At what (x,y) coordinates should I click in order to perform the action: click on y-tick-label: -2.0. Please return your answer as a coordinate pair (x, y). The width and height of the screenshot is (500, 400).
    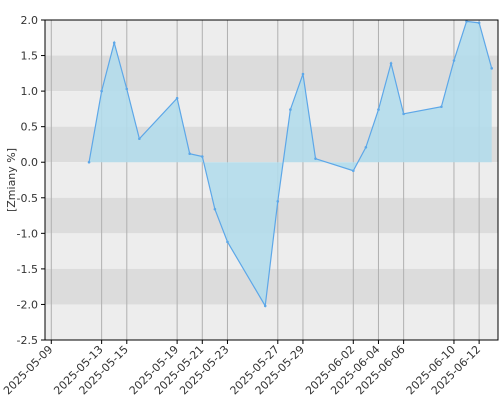
    Looking at the image, I should click on (27, 304).